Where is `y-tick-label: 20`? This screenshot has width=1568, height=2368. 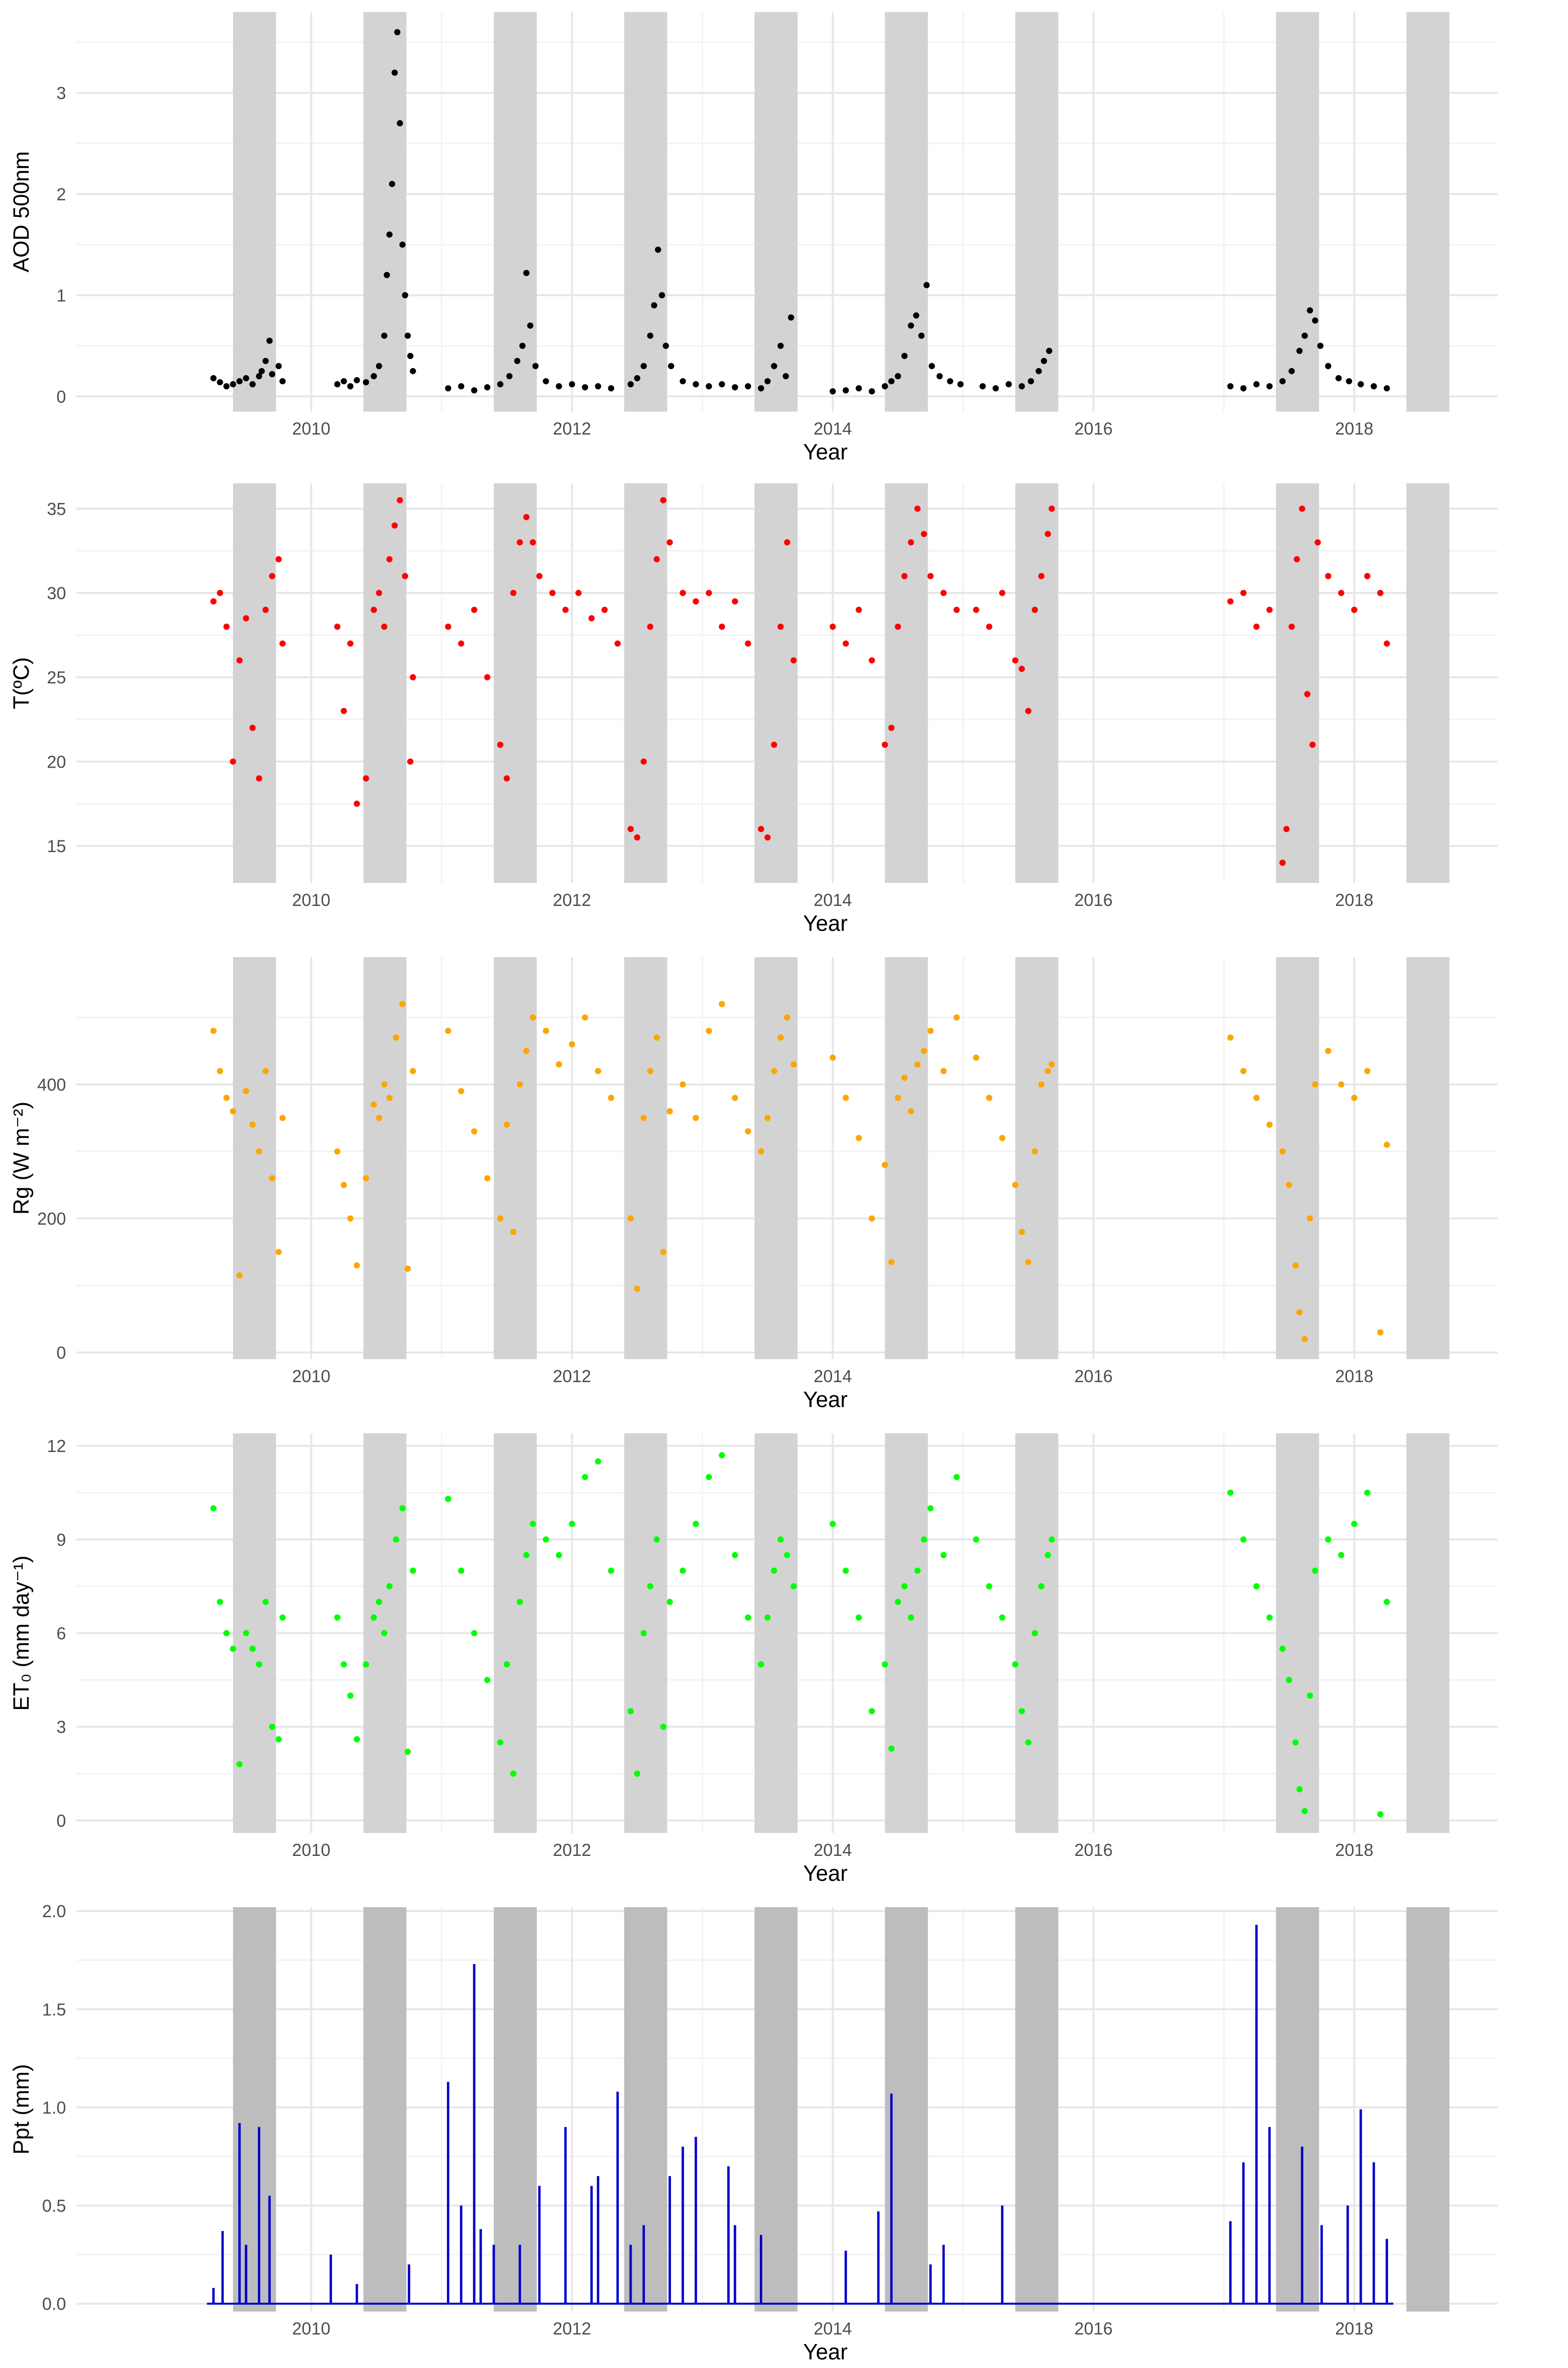 y-tick-label: 20 is located at coordinates (56, 762).